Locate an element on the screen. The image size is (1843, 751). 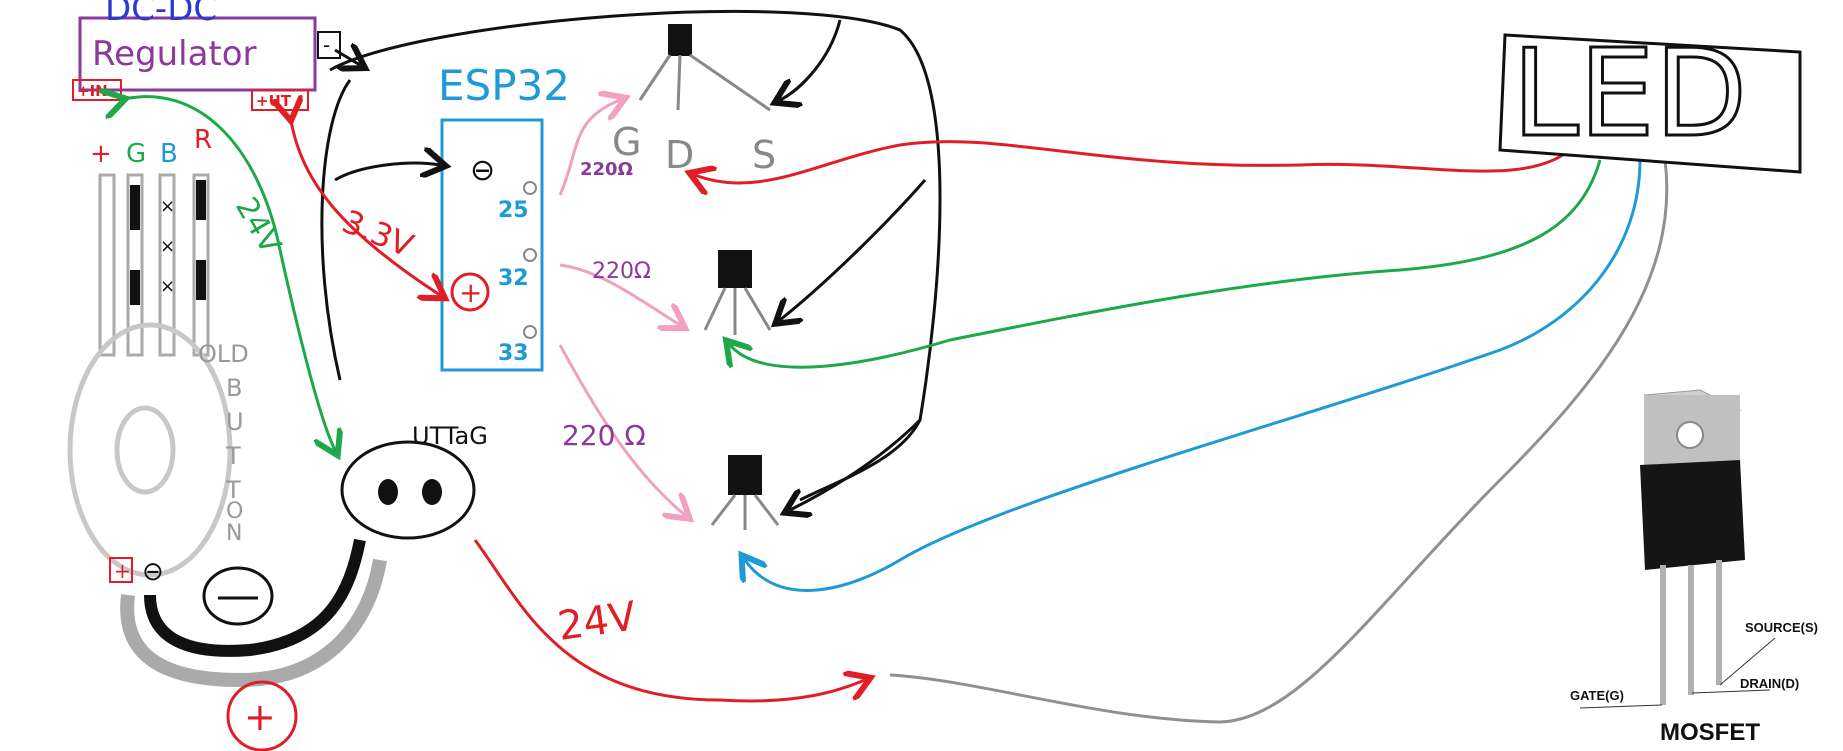
dc-plus-label: + is located at coordinates (260, 717).